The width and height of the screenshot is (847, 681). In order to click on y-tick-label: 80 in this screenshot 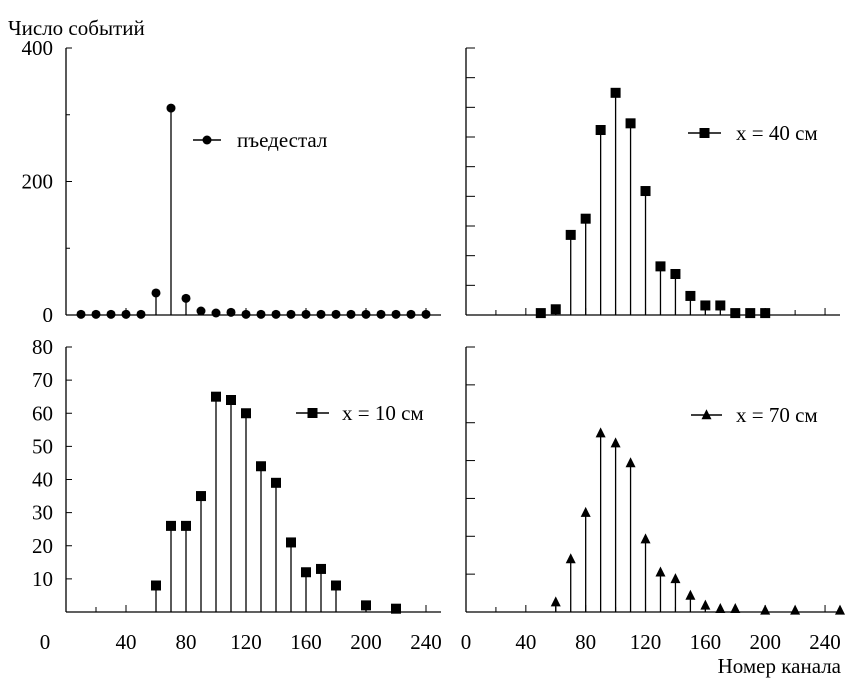, I will do `click(42, 347)`.